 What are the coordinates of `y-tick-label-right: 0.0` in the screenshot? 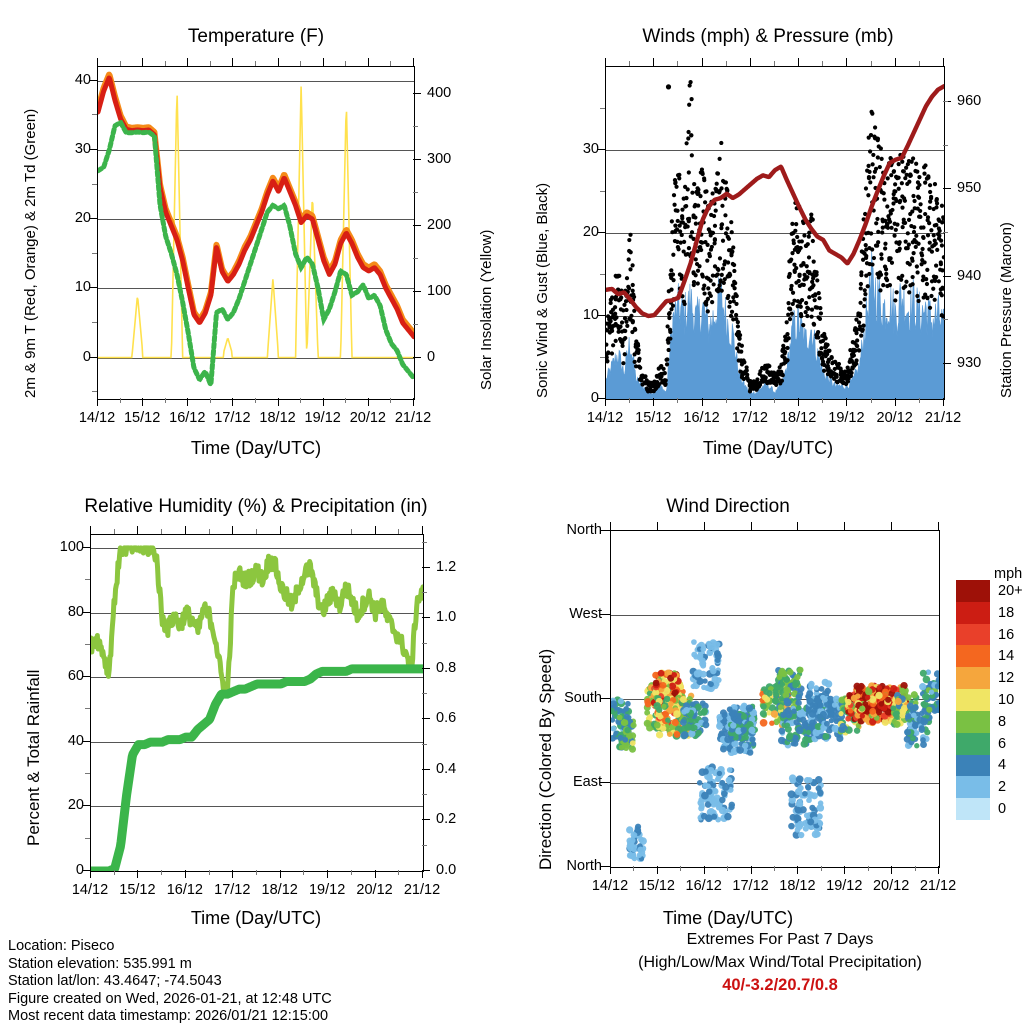 It's located at (446, 870).